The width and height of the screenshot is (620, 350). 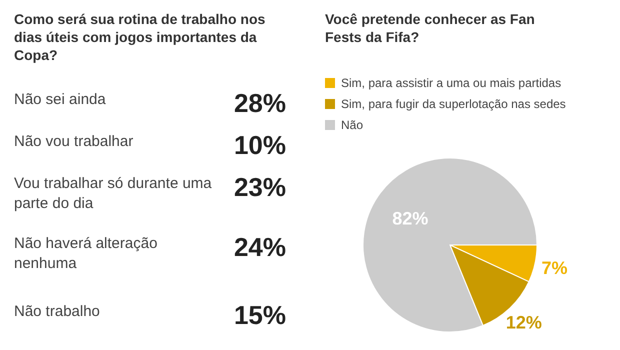 What do you see at coordinates (260, 187) in the screenshot?
I see `data-label: 23%` at bounding box center [260, 187].